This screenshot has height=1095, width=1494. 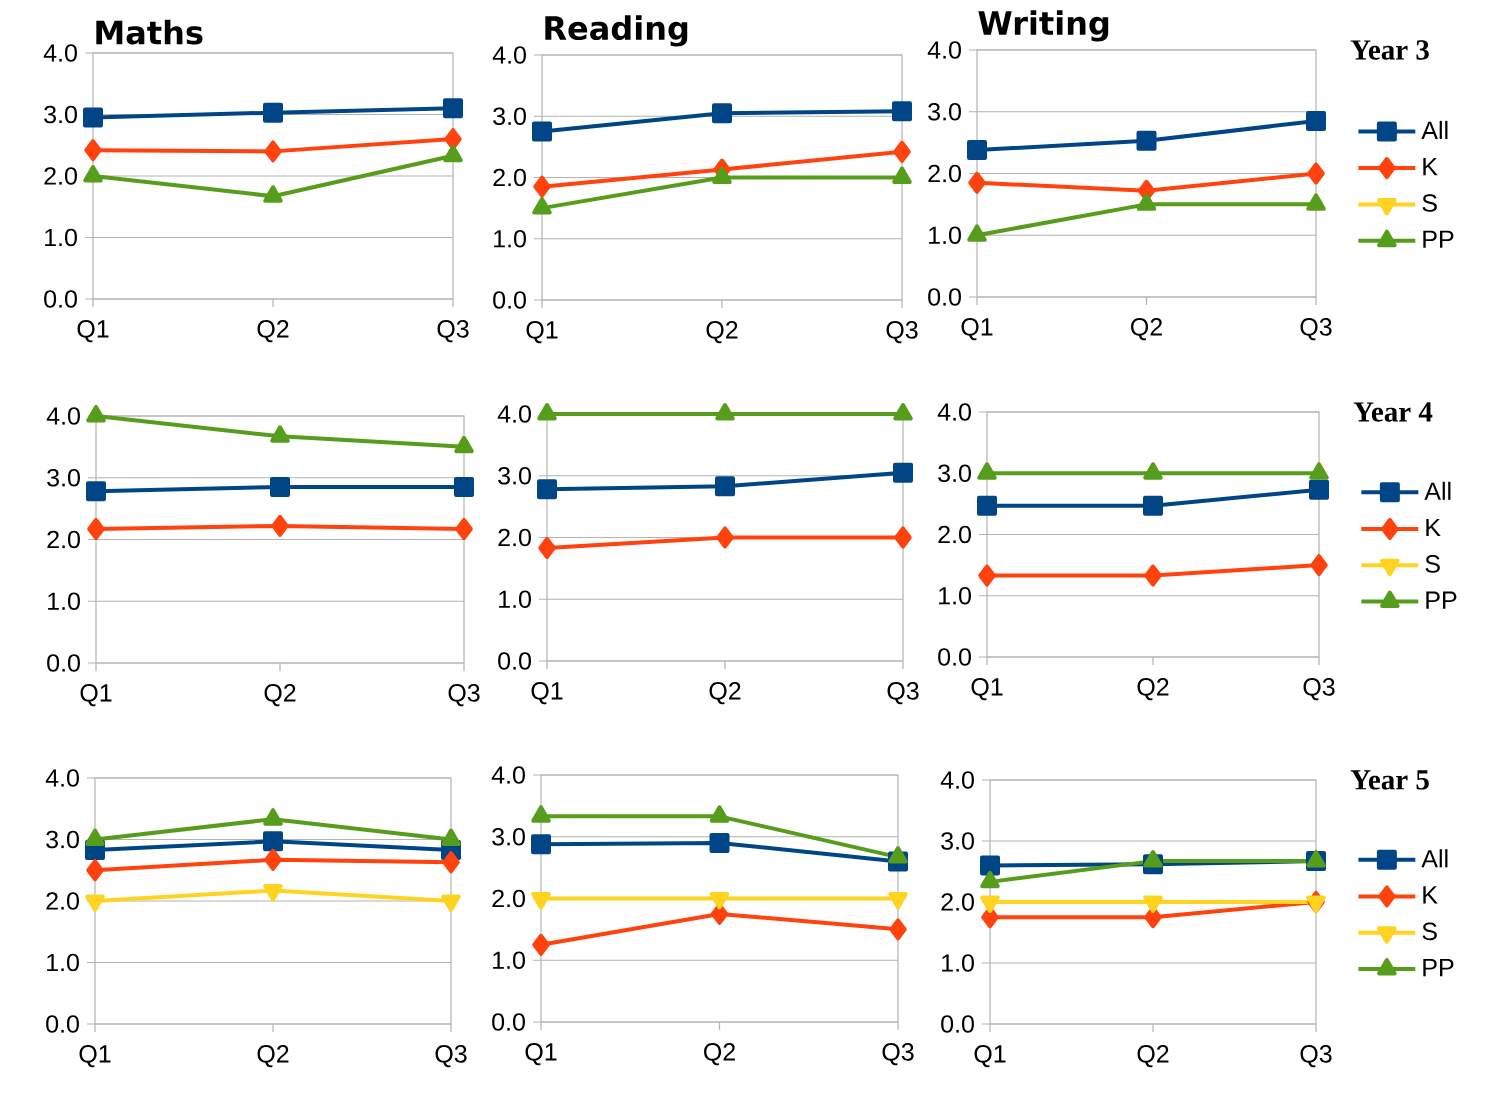 What do you see at coordinates (616, 31) in the screenshot?
I see `chart-title: Reading` at bounding box center [616, 31].